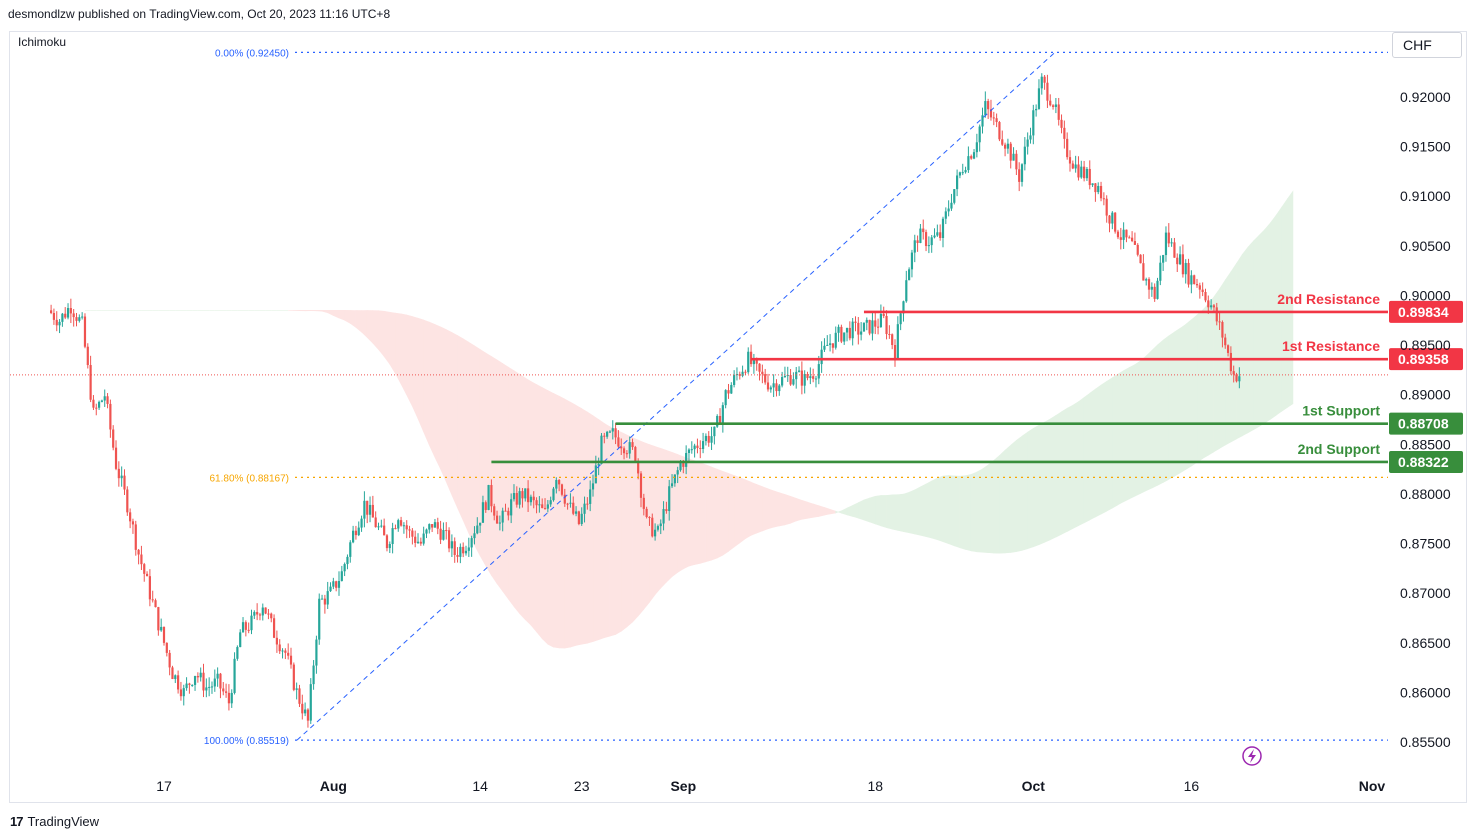  I want to click on lightning-bolt-icon, so click(1252, 756).